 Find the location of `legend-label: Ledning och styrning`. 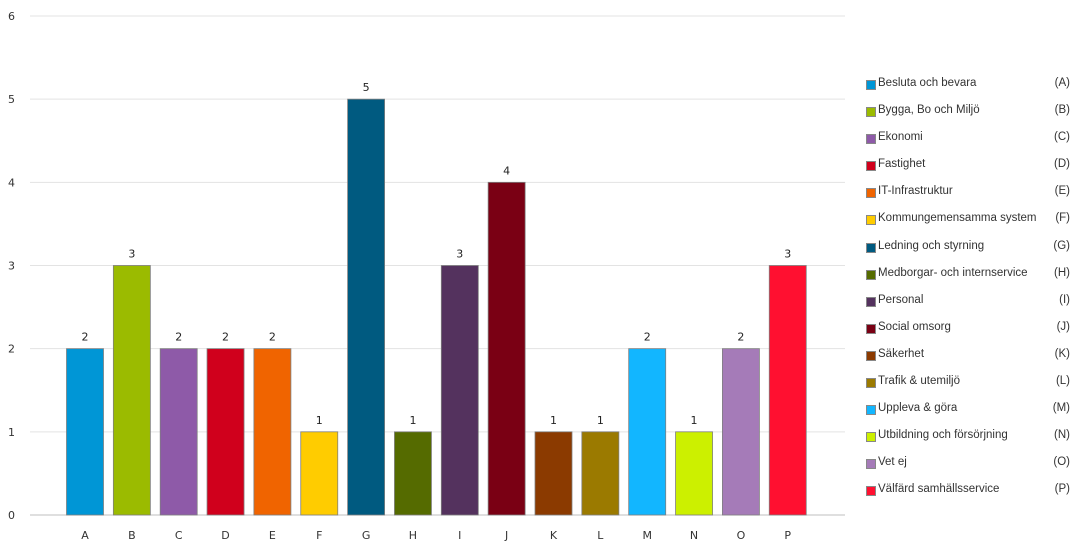

legend-label: Ledning och styrning is located at coordinates (931, 245).